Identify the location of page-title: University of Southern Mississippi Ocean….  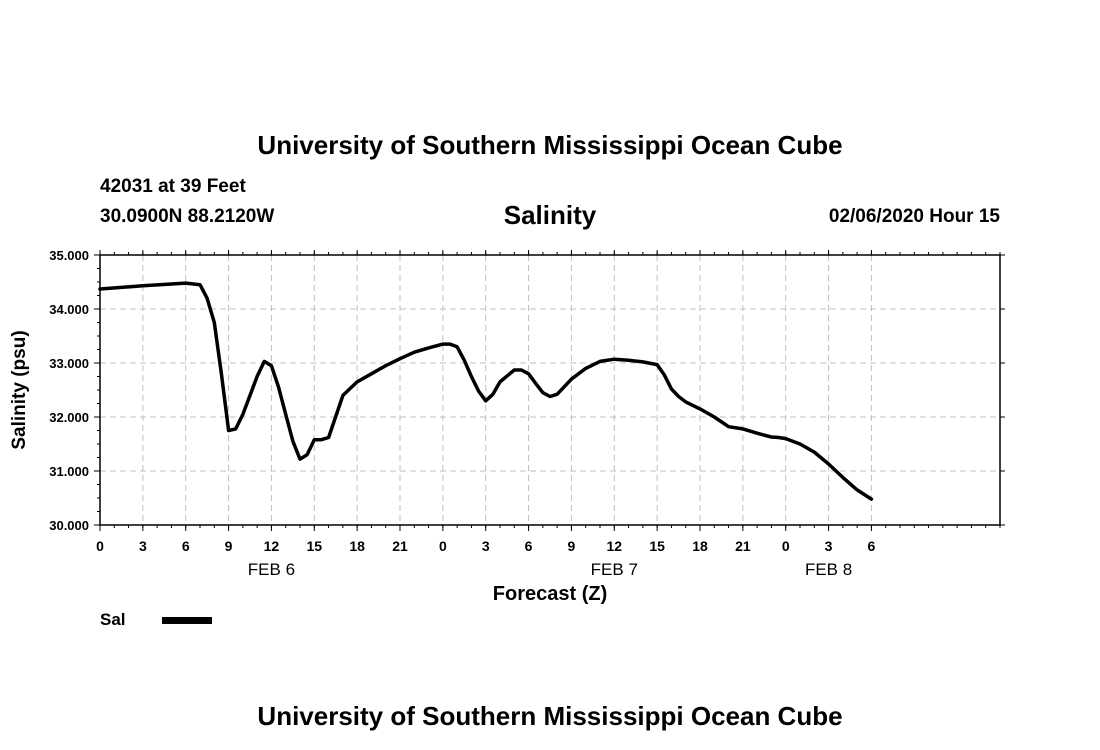
(550, 145).